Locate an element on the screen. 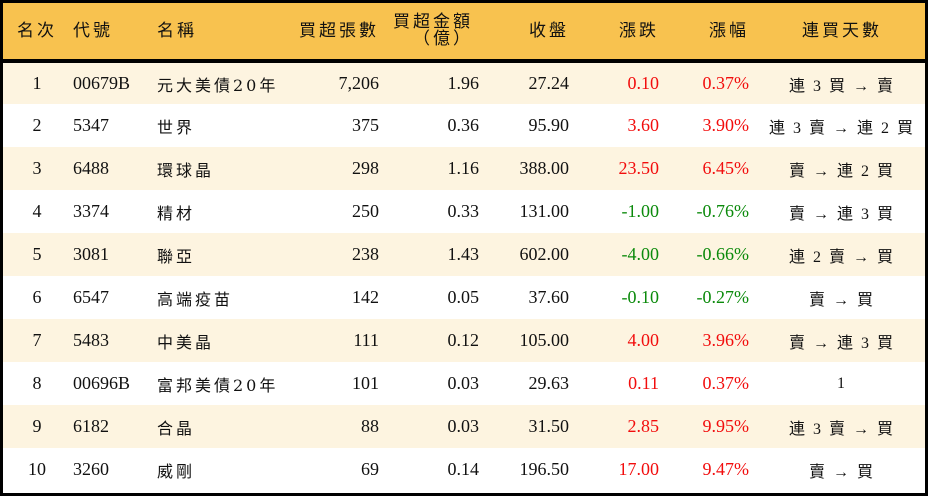  code-cell: 3081 is located at coordinates (91, 254).